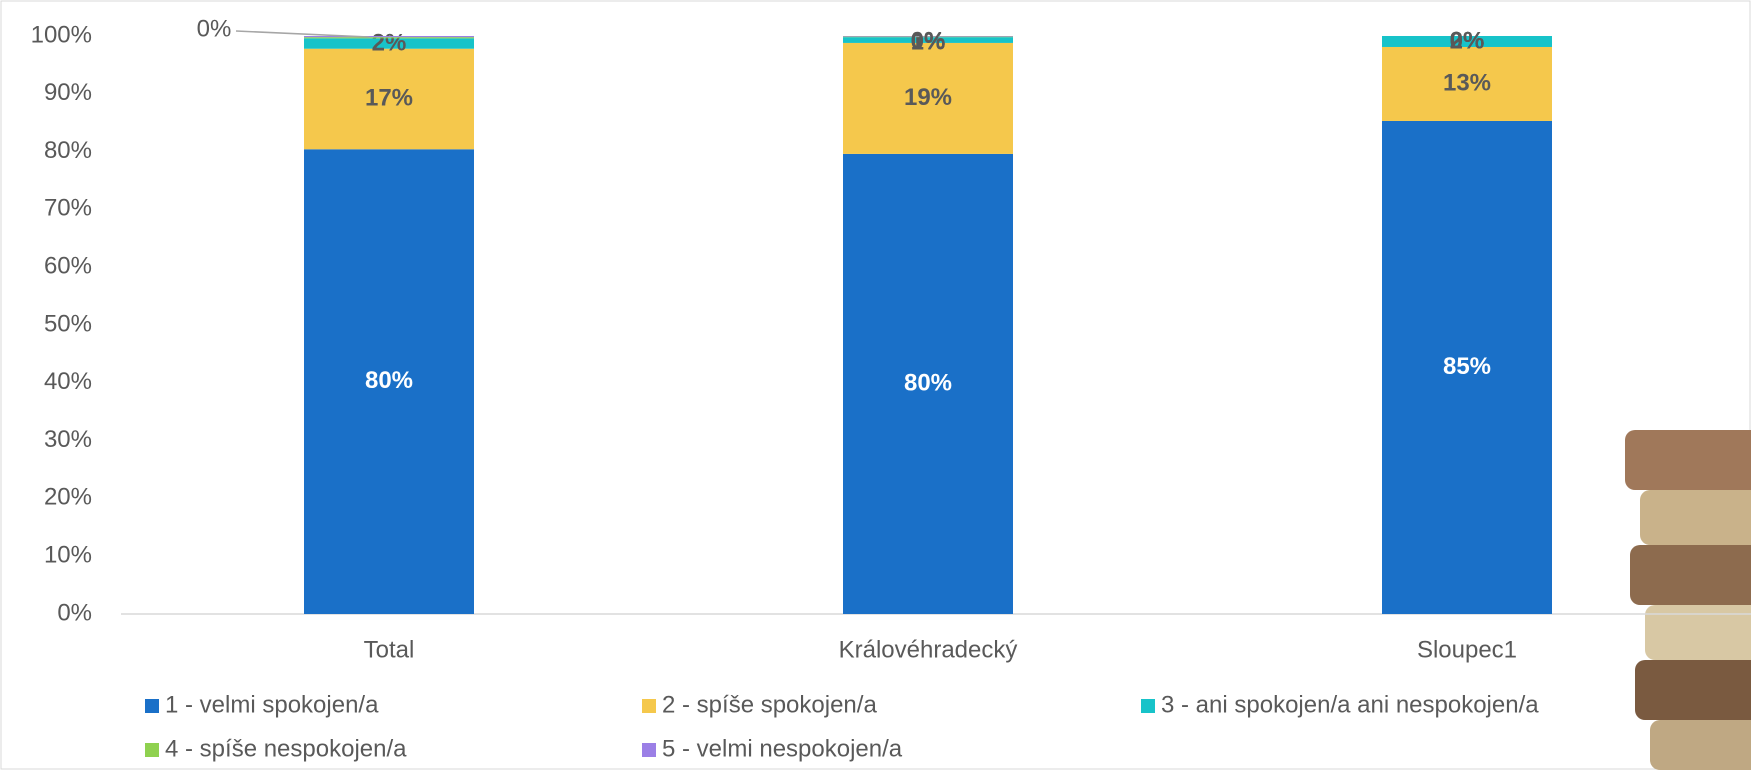  What do you see at coordinates (68, 497) in the screenshot?
I see `y-tick-label: 20%` at bounding box center [68, 497].